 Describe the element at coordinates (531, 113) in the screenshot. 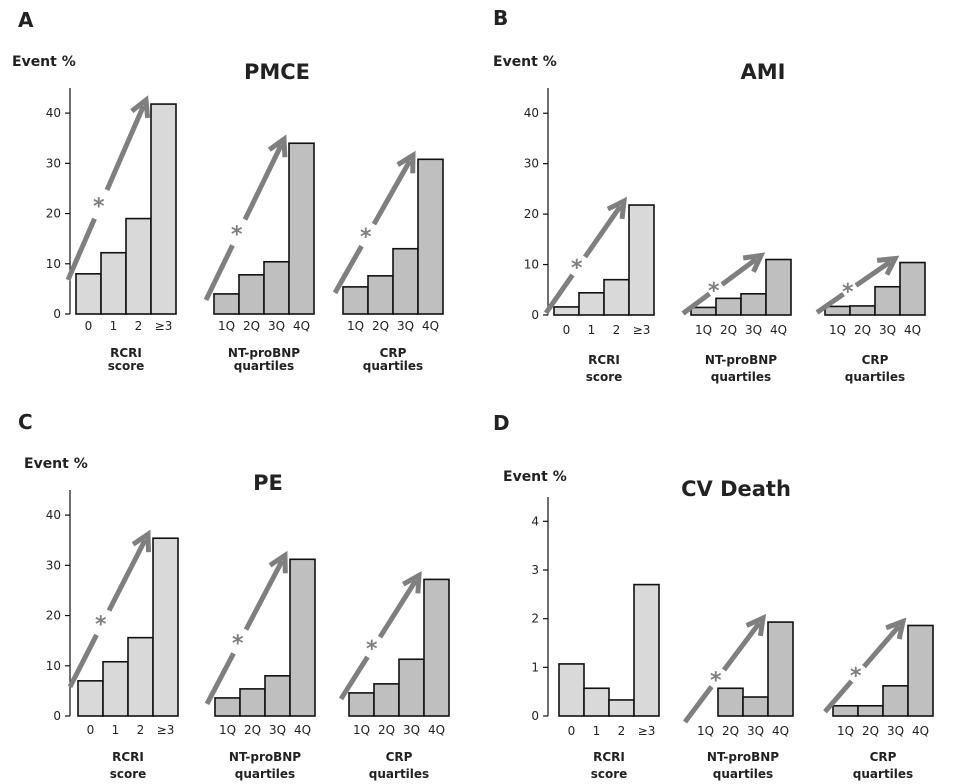

I see `y-tick-label: 40` at that location.